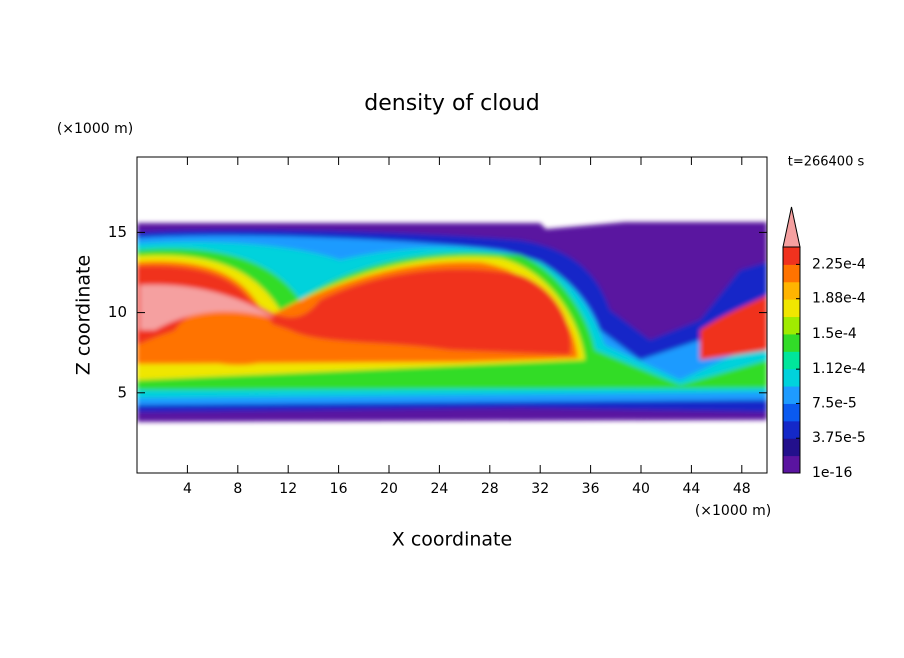 This screenshot has width=904, height=658. Describe the element at coordinates (733, 511) in the screenshot. I see `x-unit: (×1000 m)` at that location.